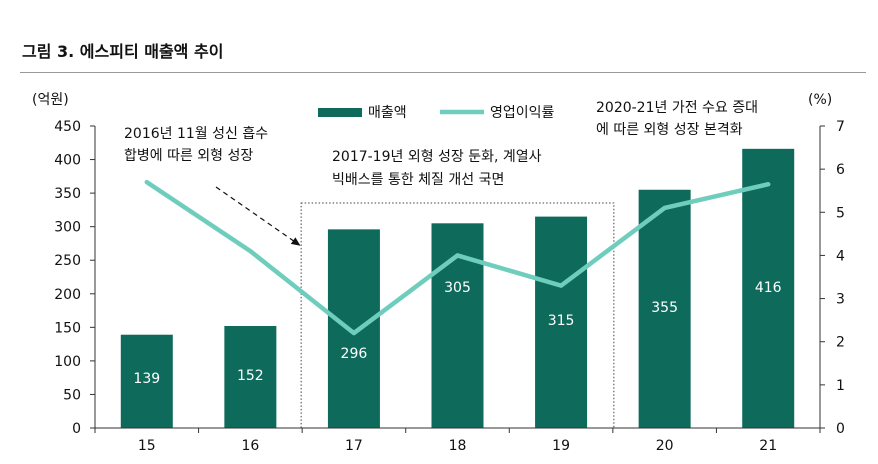 The image size is (878, 464). What do you see at coordinates (387, 113) in the screenshot?
I see `legend-label-bar: 매출액` at bounding box center [387, 113].